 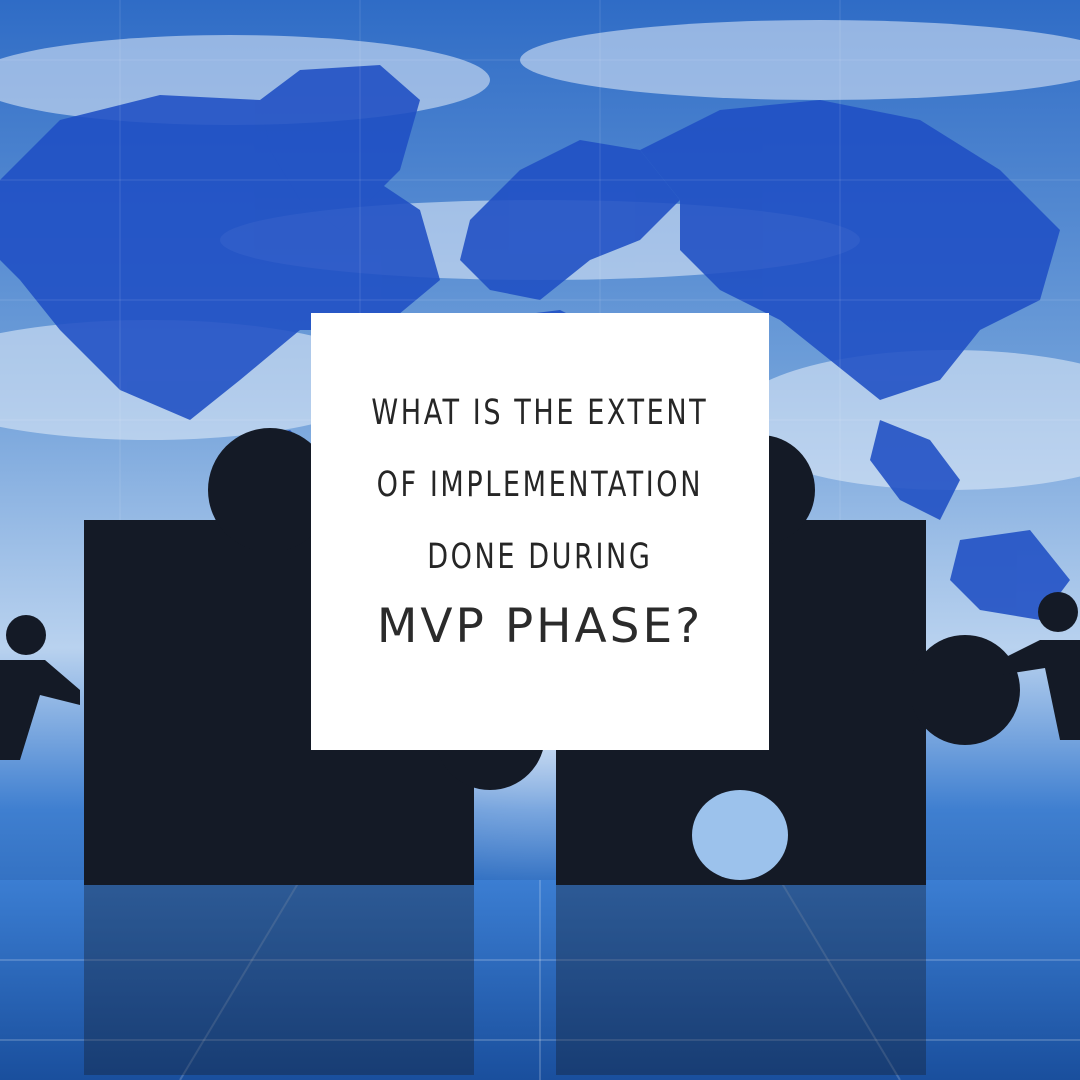 What do you see at coordinates (1040, 666) in the screenshot?
I see `person-pushing-right` at bounding box center [1040, 666].